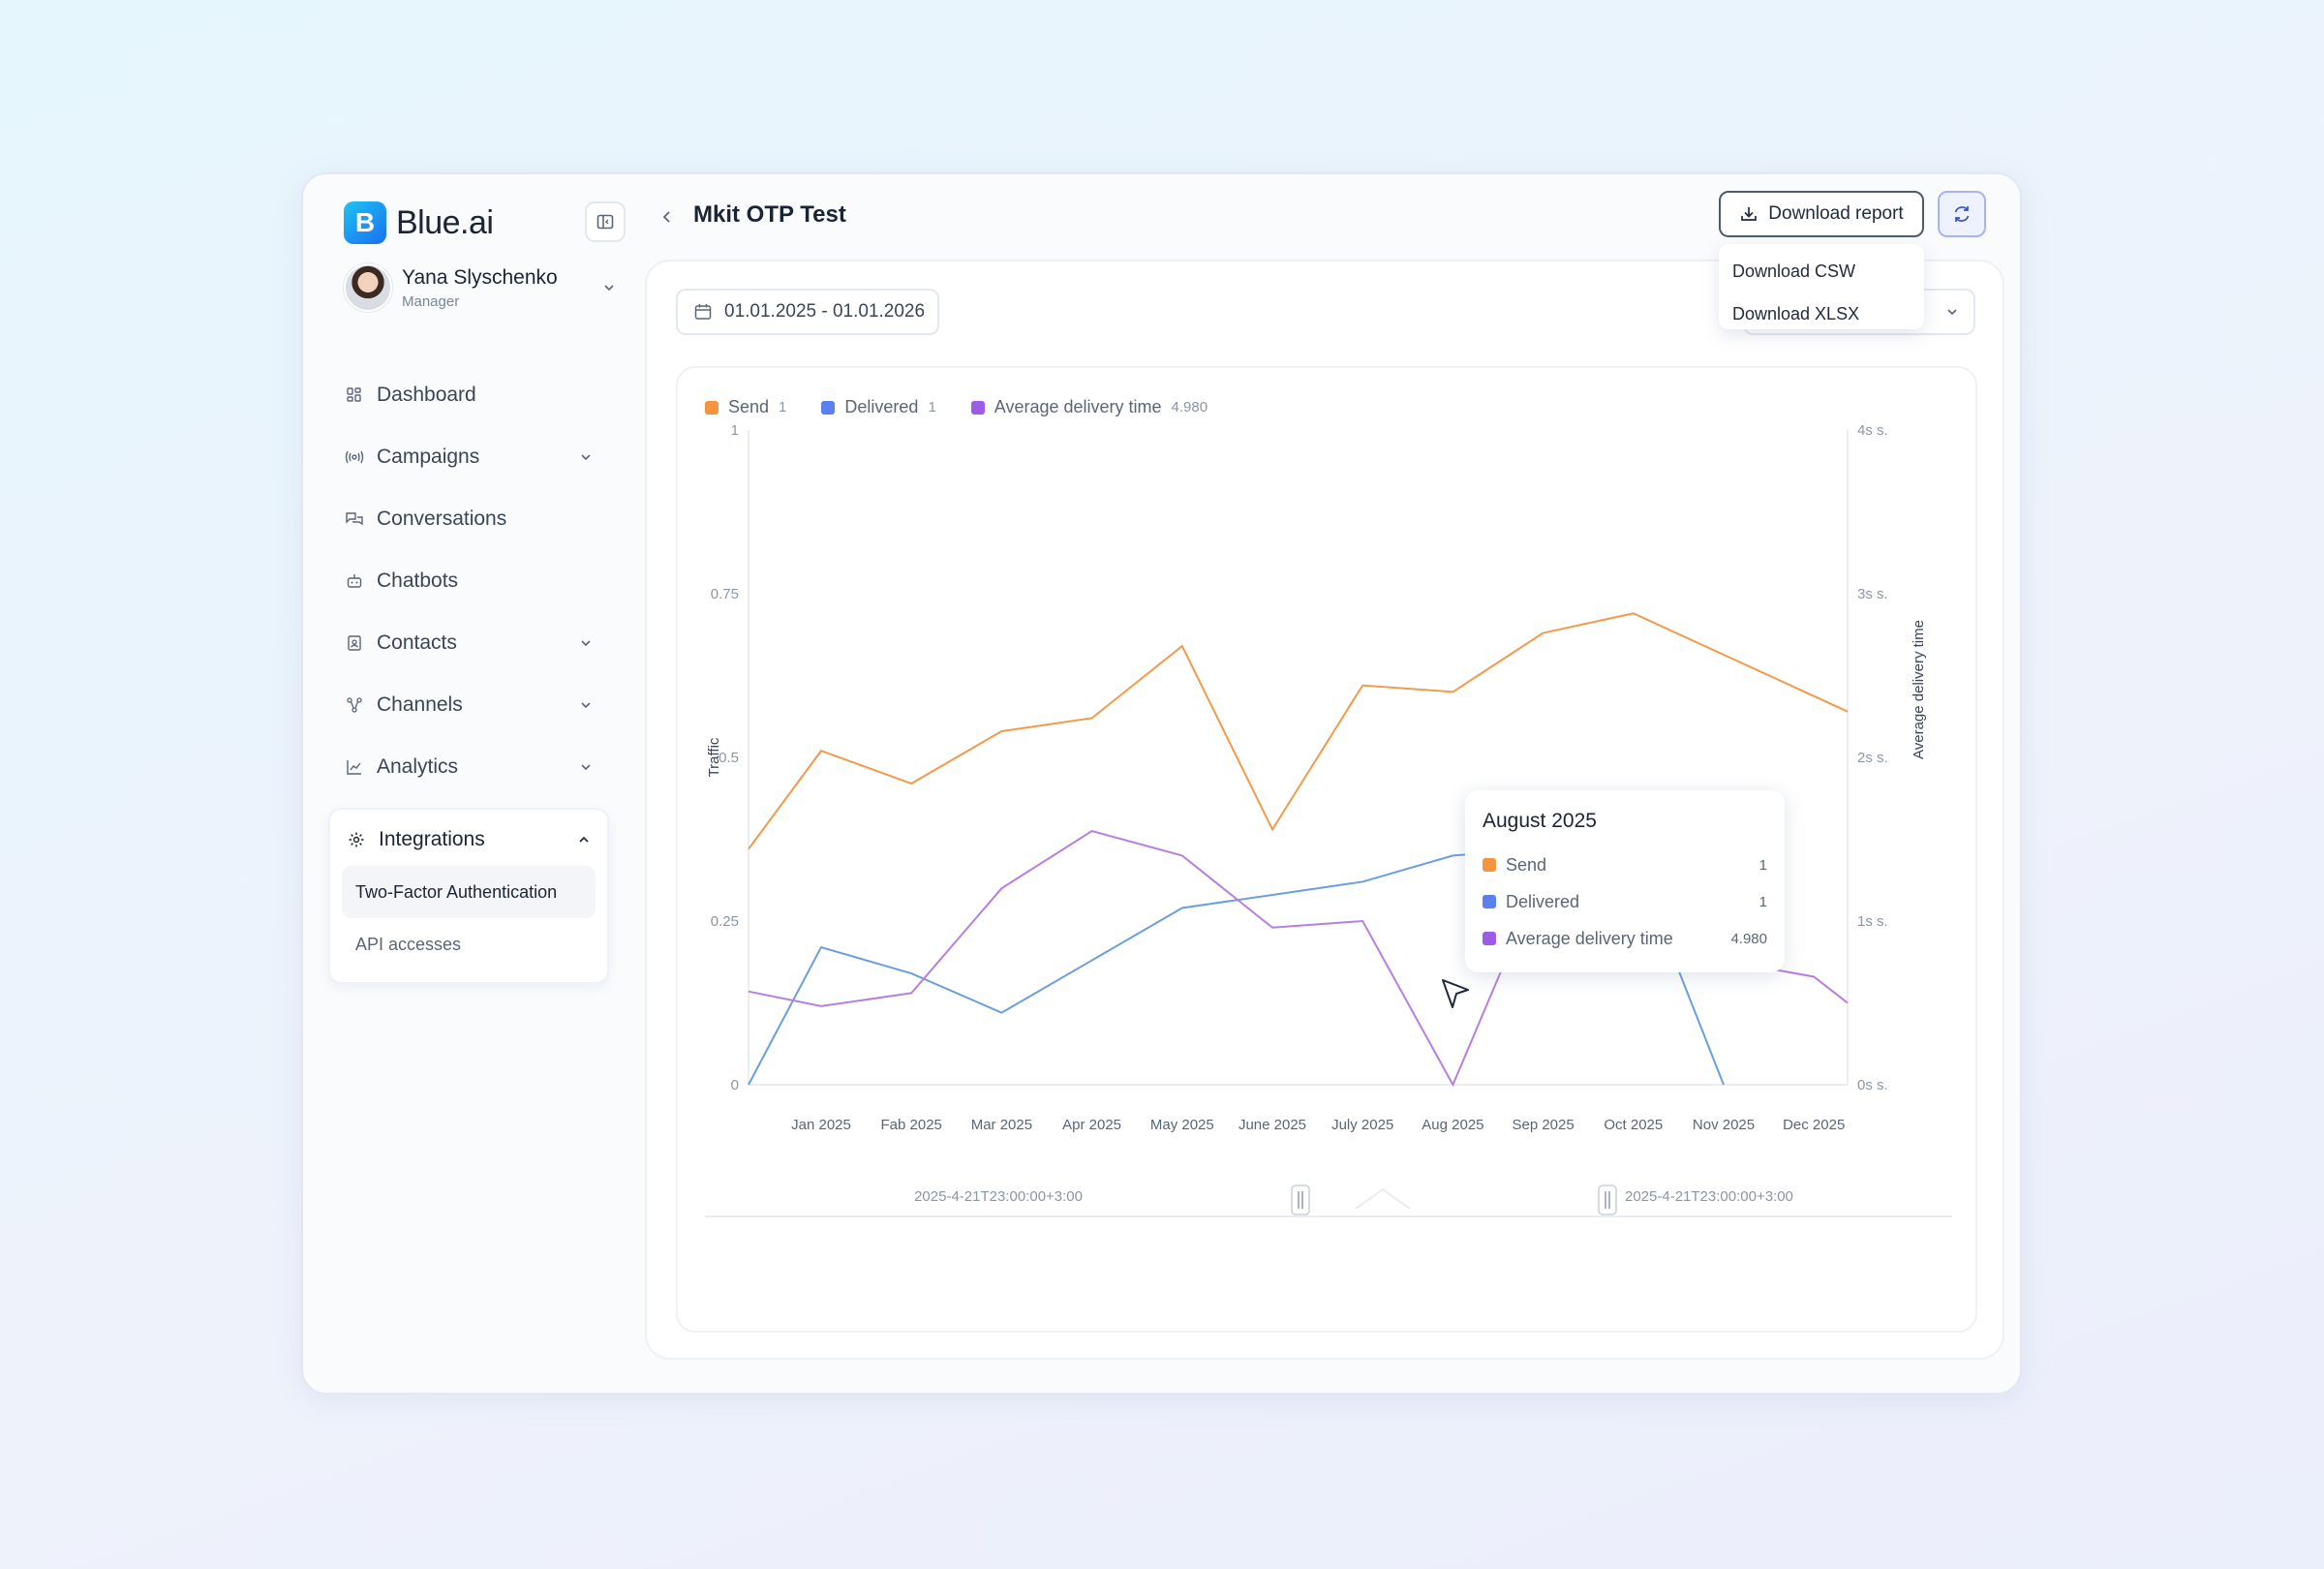 Image resolution: width=2324 pixels, height=1569 pixels. What do you see at coordinates (428, 457) in the screenshot?
I see `sidebar-item-label: Campaigns` at bounding box center [428, 457].